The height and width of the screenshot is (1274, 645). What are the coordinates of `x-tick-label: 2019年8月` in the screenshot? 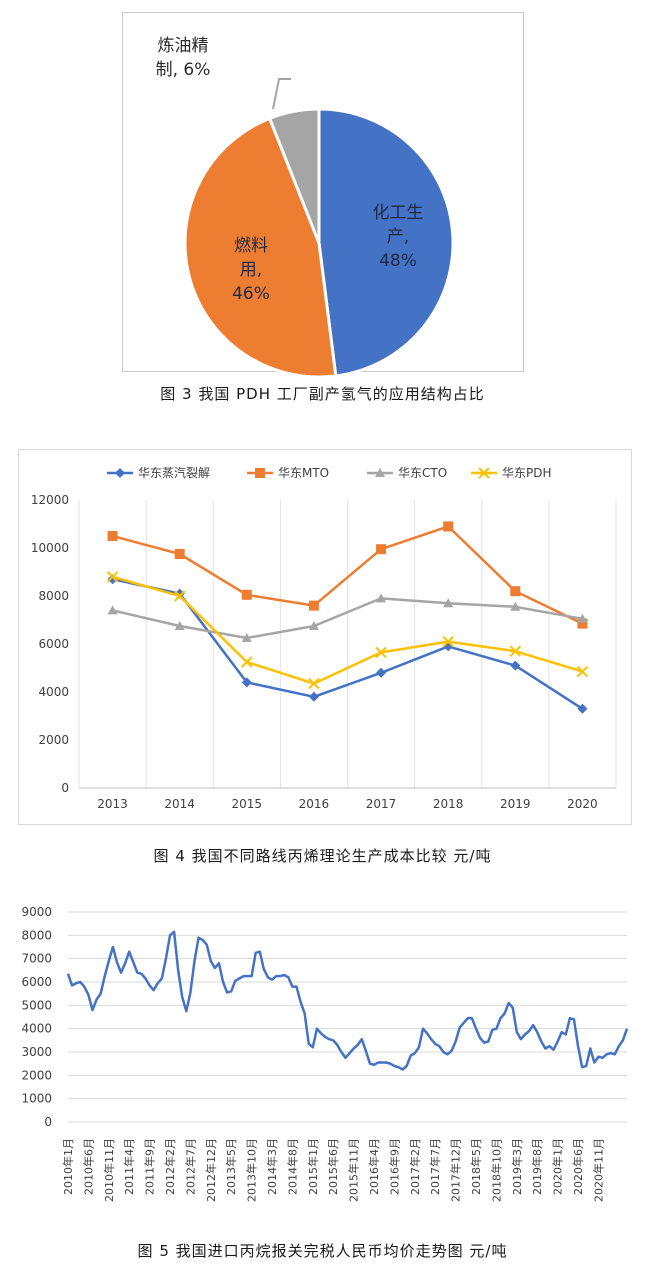 It's located at (537, 1166).